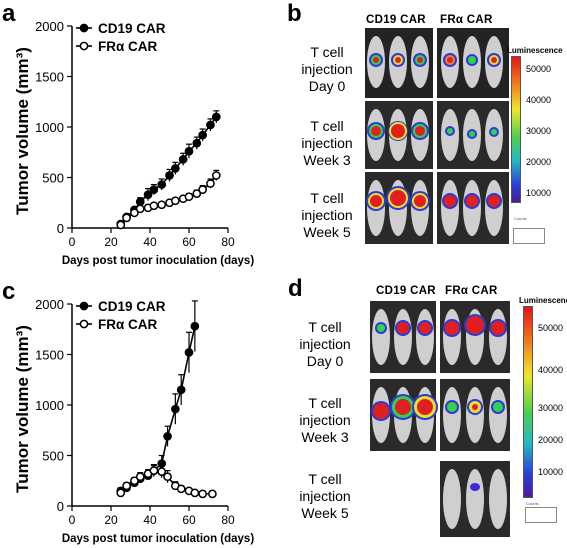 The width and height of the screenshot is (567, 548). I want to click on row-label-week3: T cell injection Week 3, so click(327, 143).